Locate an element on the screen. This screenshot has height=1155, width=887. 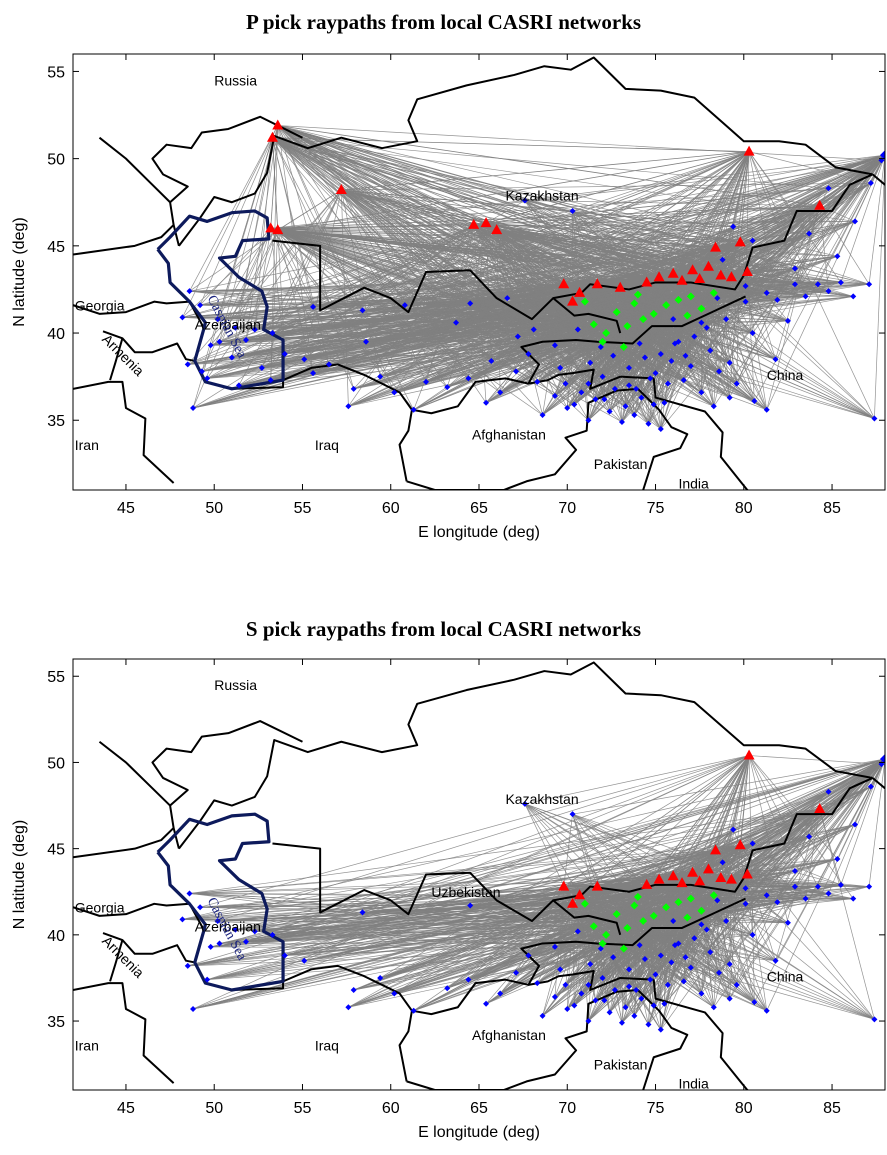
y-tick-label: 55 is located at coordinates (56, 72).